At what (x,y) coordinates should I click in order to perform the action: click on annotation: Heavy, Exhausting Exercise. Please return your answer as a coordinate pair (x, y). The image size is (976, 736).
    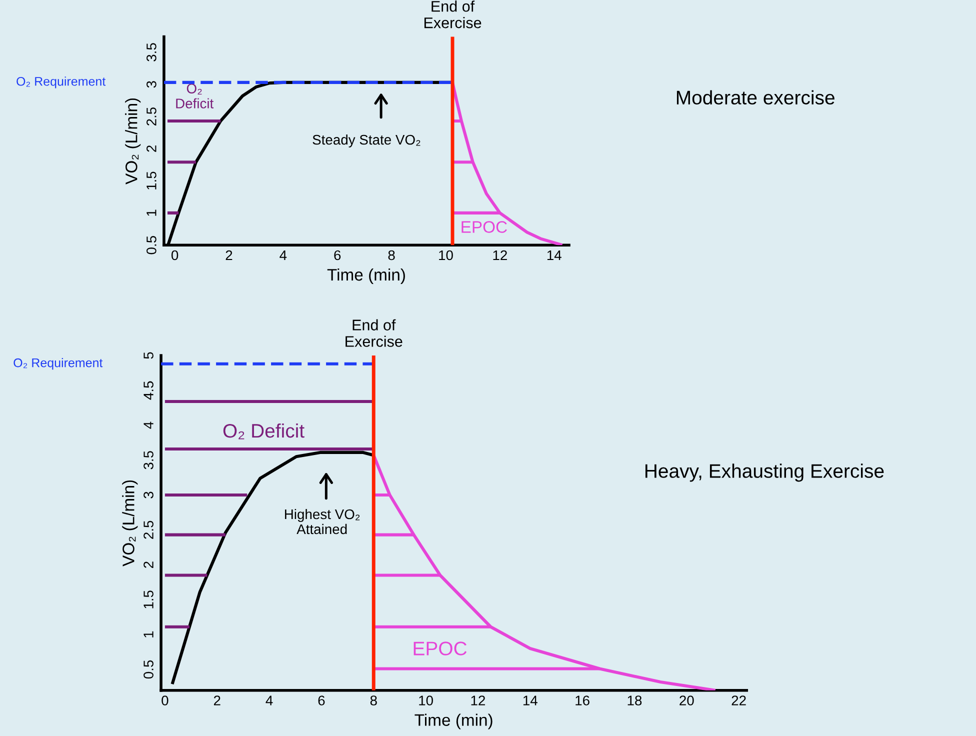
    Looking at the image, I should click on (764, 473).